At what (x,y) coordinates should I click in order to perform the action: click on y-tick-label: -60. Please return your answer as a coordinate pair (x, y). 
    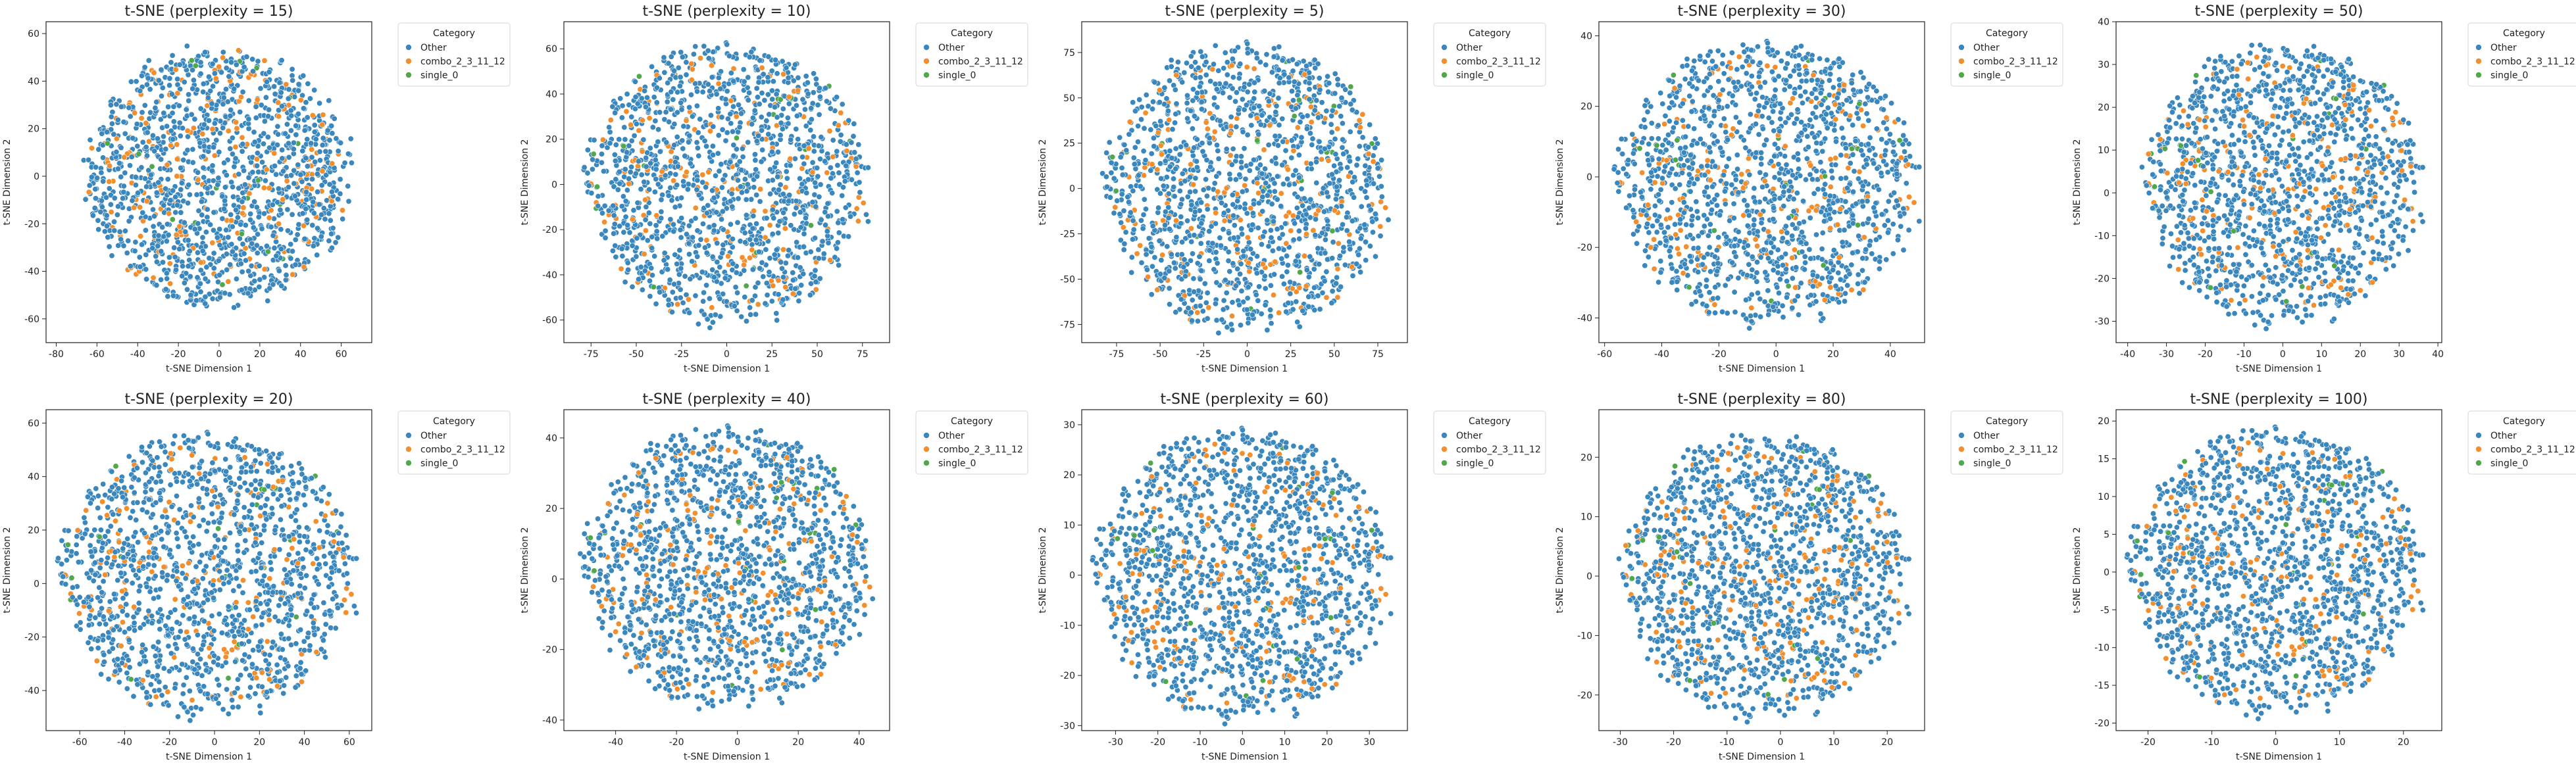
    Looking at the image, I should click on (32, 319).